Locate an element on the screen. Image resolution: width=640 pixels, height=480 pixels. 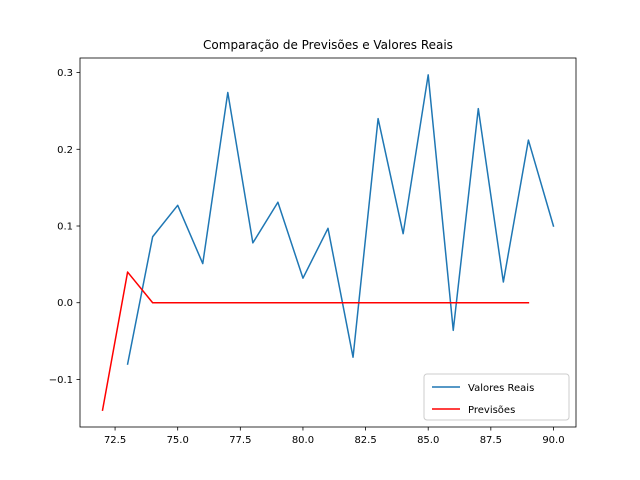
x-tick-label: 90.0 is located at coordinates (553, 440).